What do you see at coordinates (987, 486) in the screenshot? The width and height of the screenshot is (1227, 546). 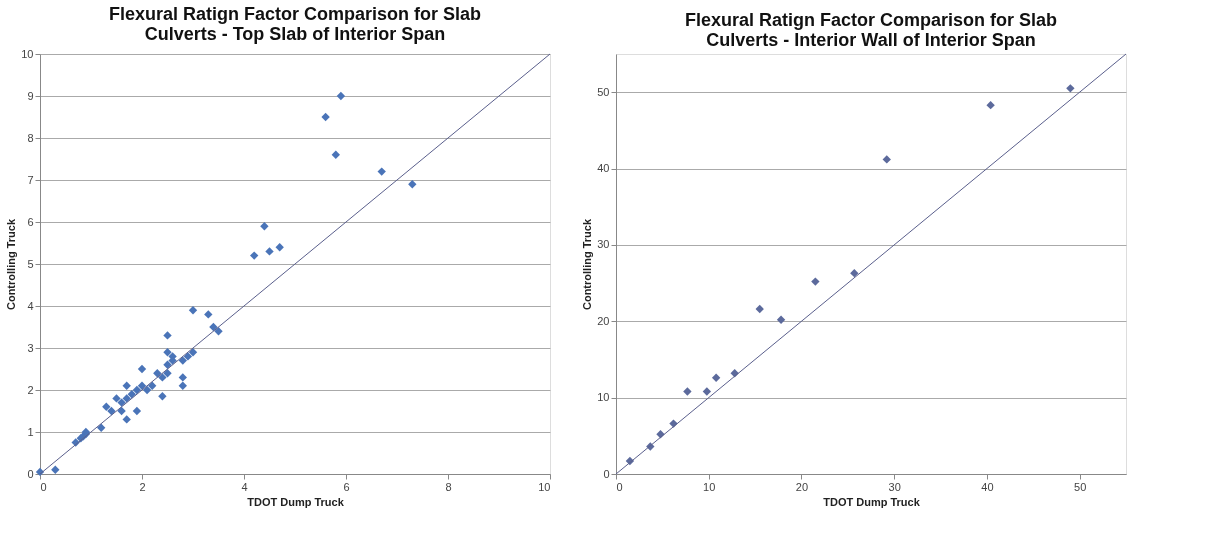 I see `x-tick-label: 40` at bounding box center [987, 486].